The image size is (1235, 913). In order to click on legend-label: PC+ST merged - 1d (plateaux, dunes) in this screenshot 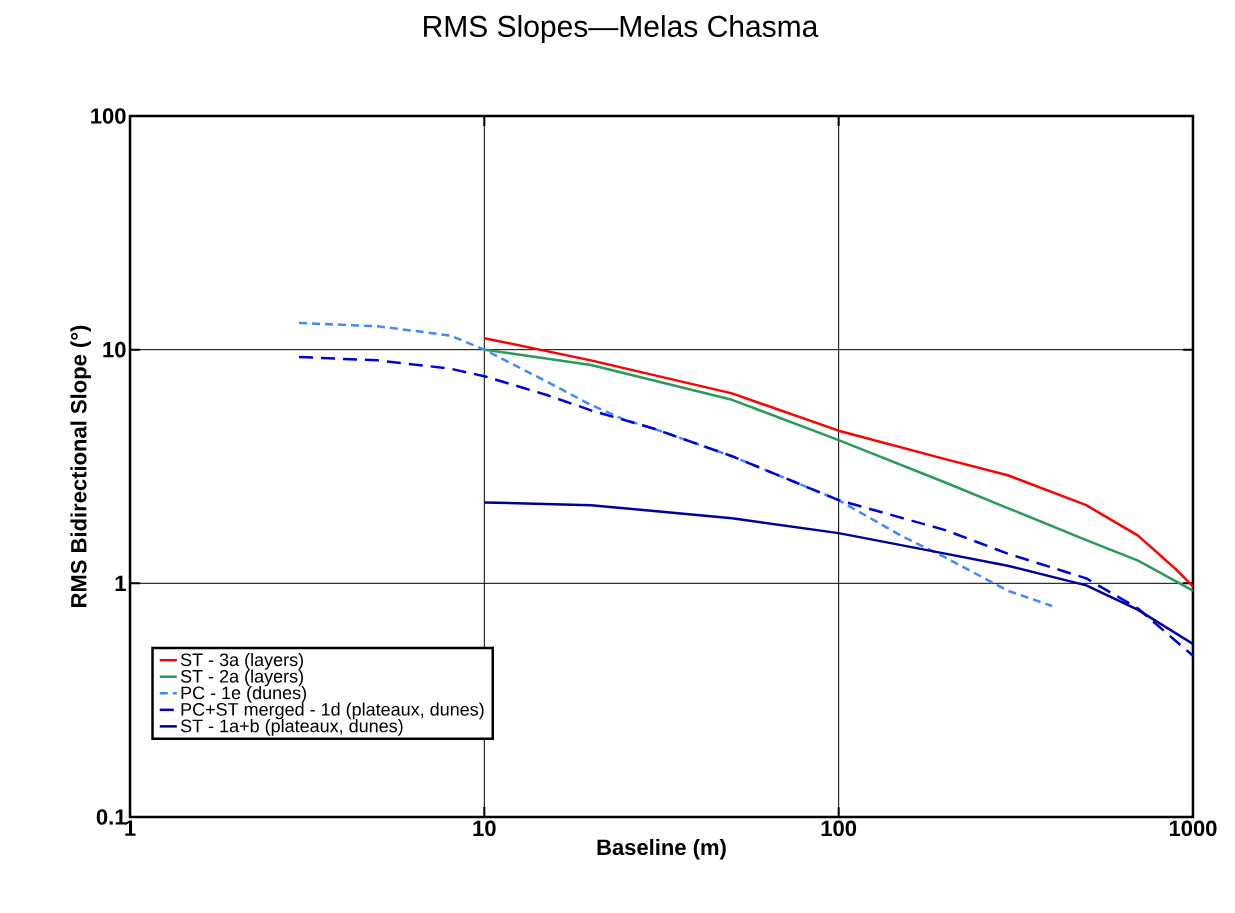, I will do `click(332, 711)`.